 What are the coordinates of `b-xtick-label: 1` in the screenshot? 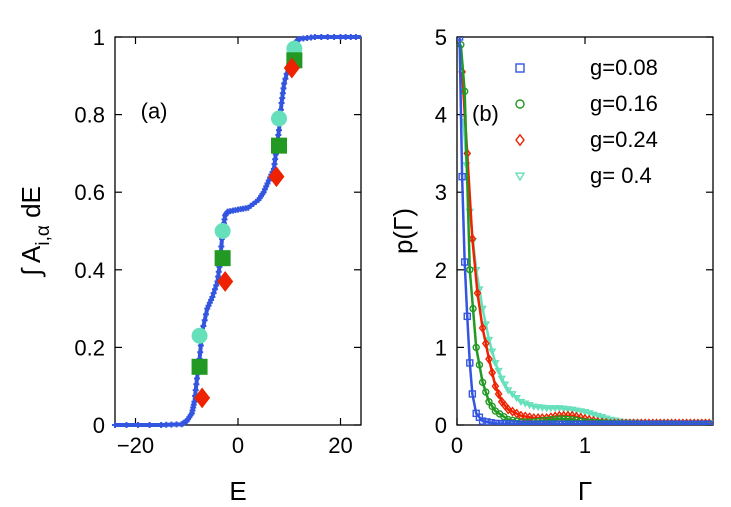 It's located at (585, 445).